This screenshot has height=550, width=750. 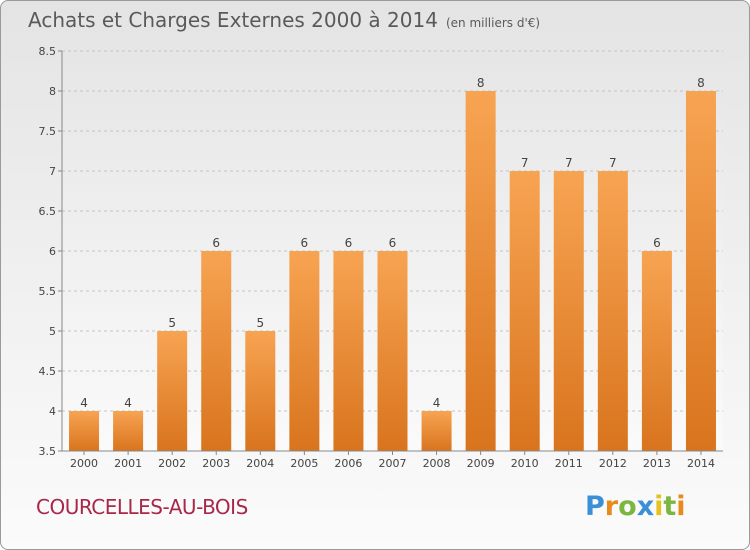 What do you see at coordinates (393, 463) in the screenshot?
I see `x-tick-label: 2007` at bounding box center [393, 463].